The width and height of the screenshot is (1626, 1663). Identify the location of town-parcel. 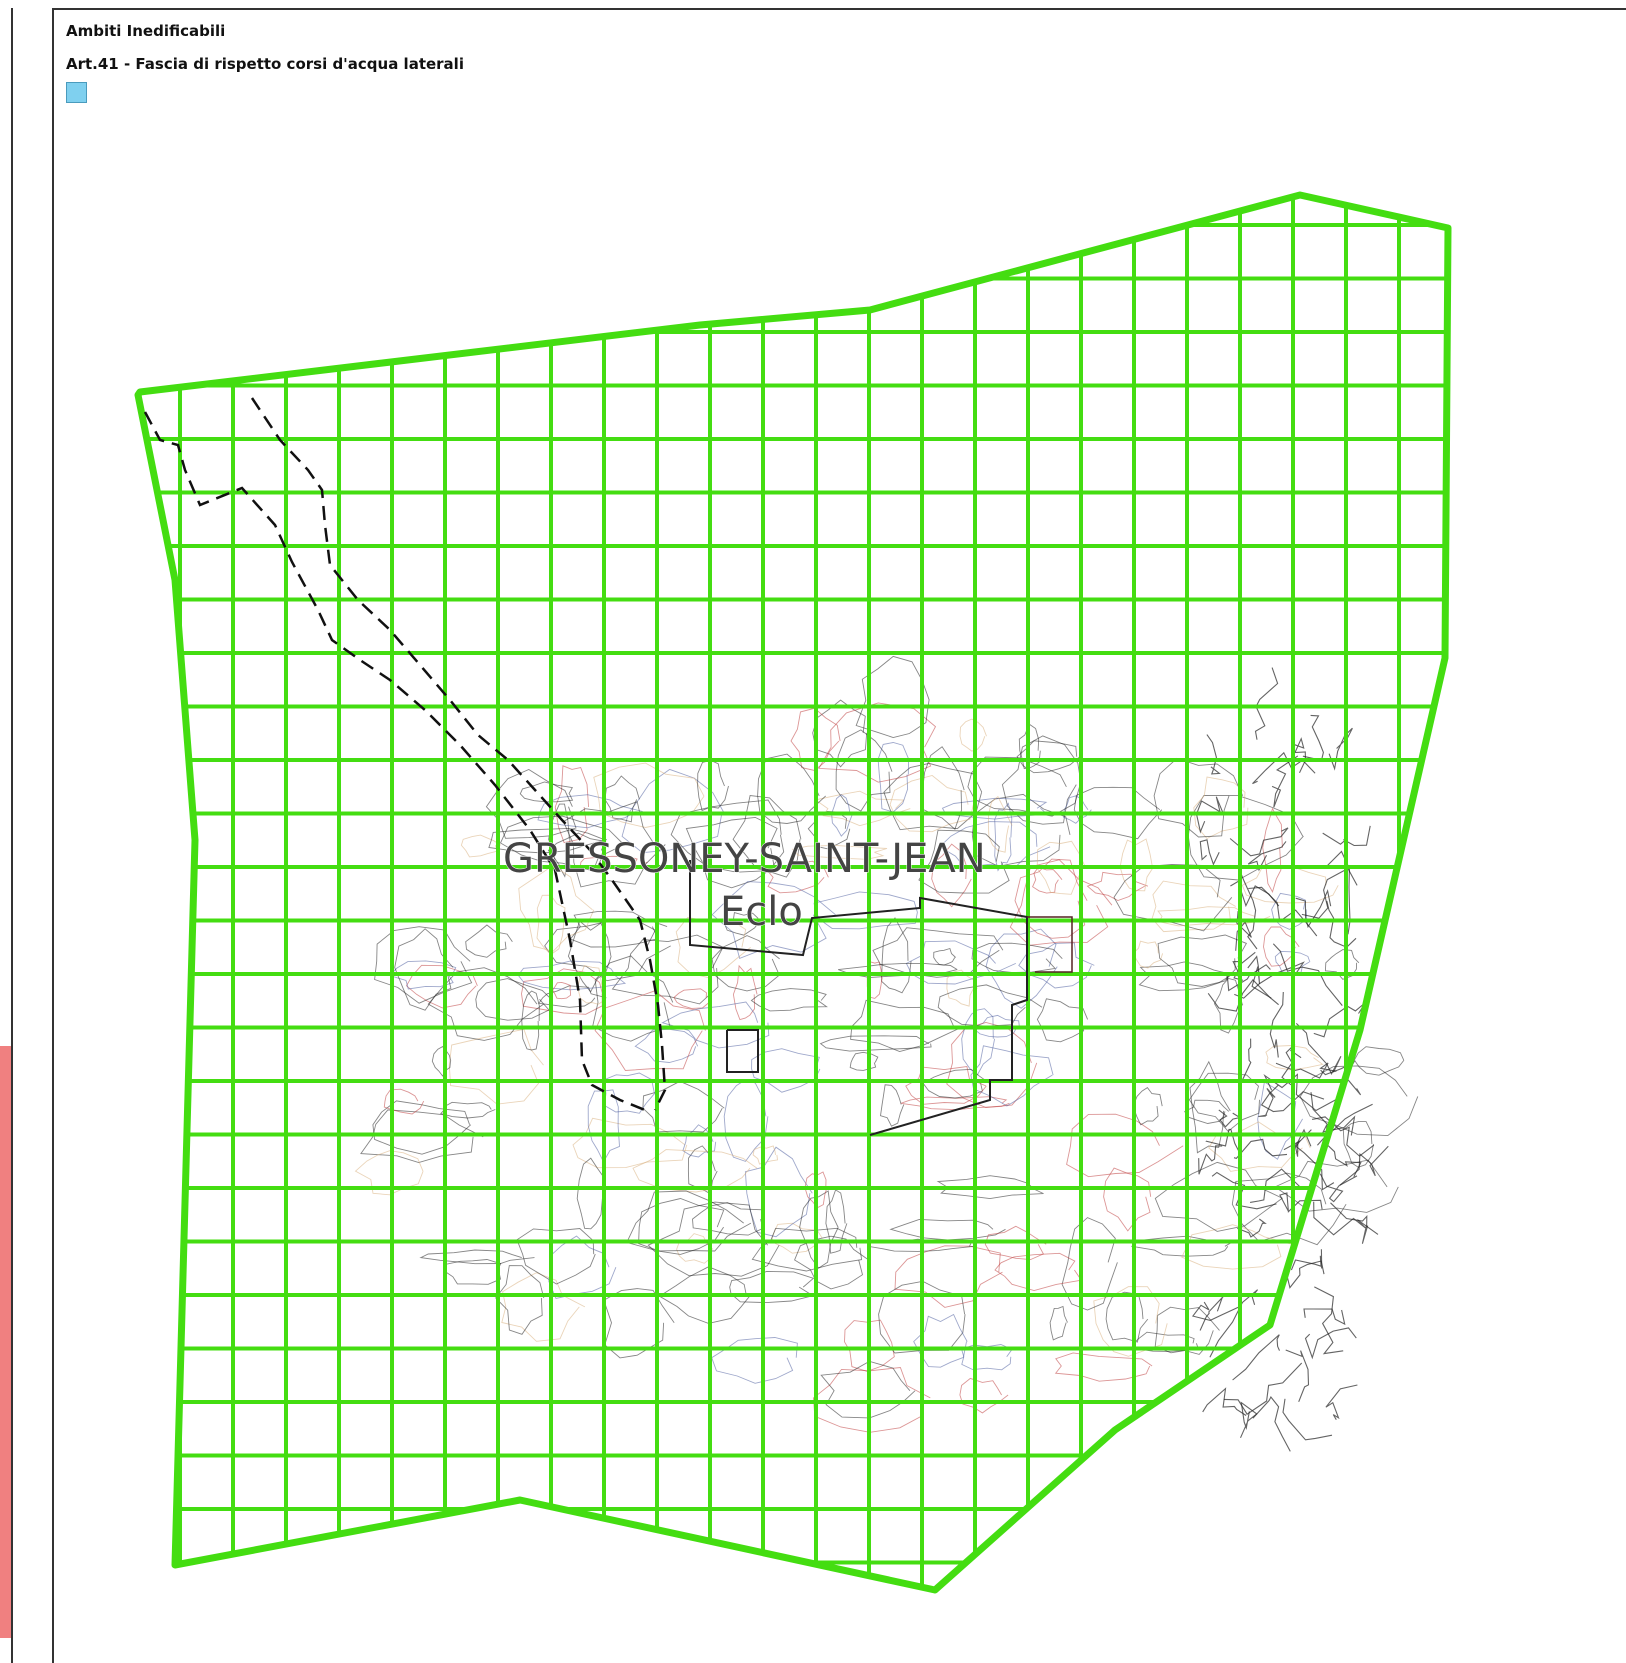
(742, 1051).